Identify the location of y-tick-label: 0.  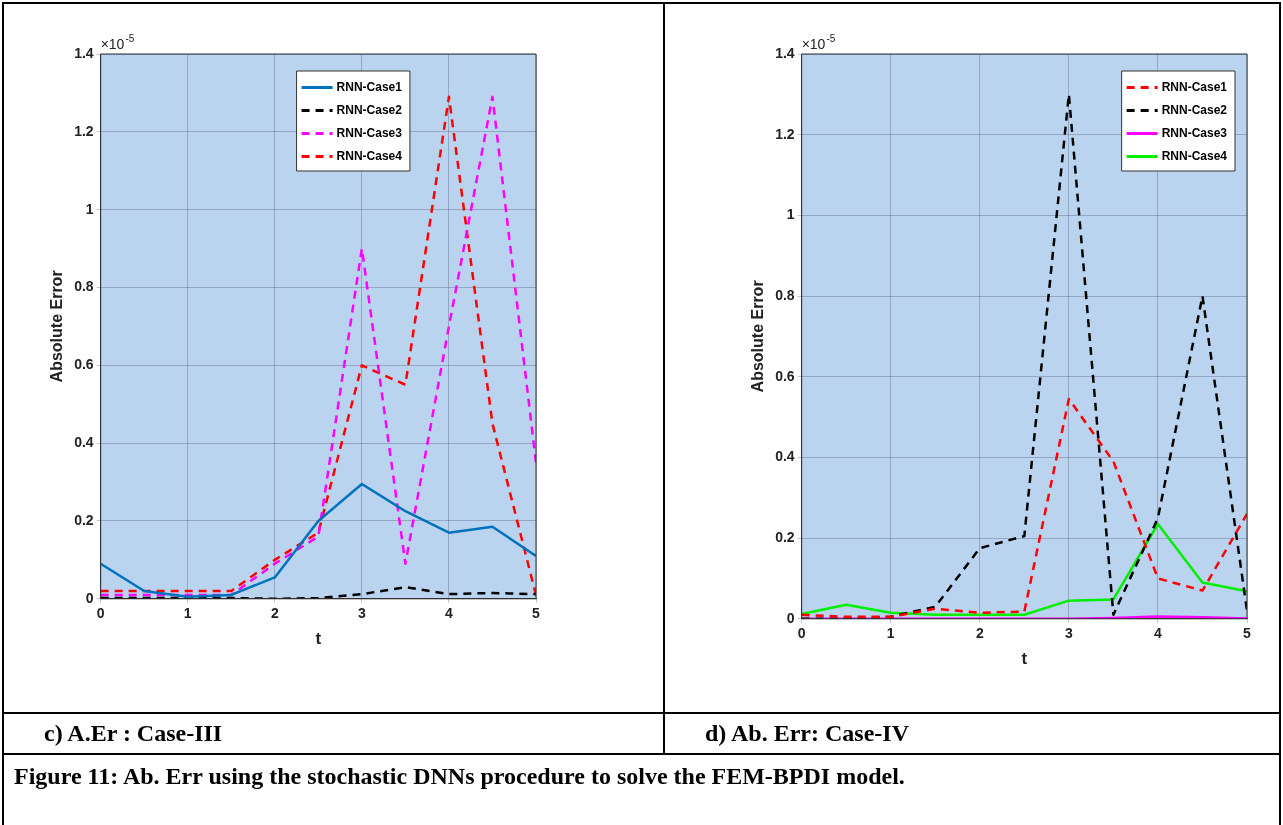
(89, 597).